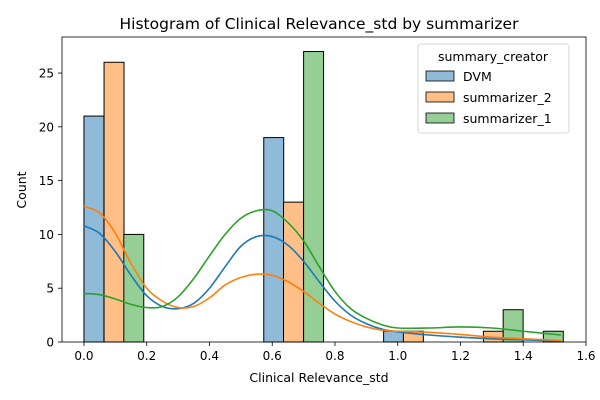  What do you see at coordinates (440, 76) in the screenshot?
I see `legend-swatch-dvm` at bounding box center [440, 76].